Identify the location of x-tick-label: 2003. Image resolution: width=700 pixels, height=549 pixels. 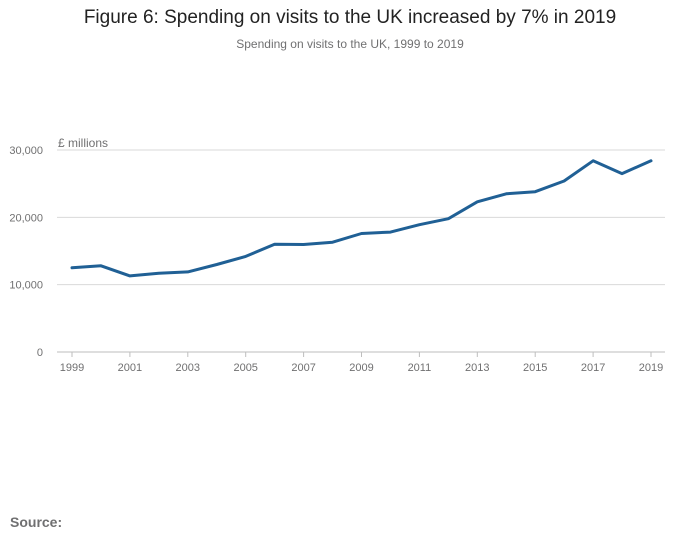
(188, 368).